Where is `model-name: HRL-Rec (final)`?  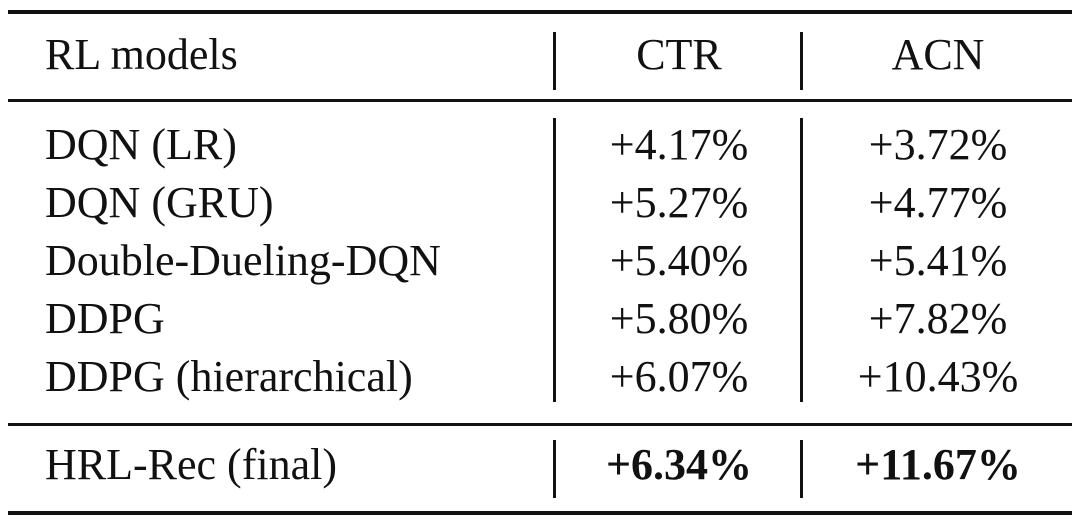
model-name: HRL-Rec (final) is located at coordinates (191, 464).